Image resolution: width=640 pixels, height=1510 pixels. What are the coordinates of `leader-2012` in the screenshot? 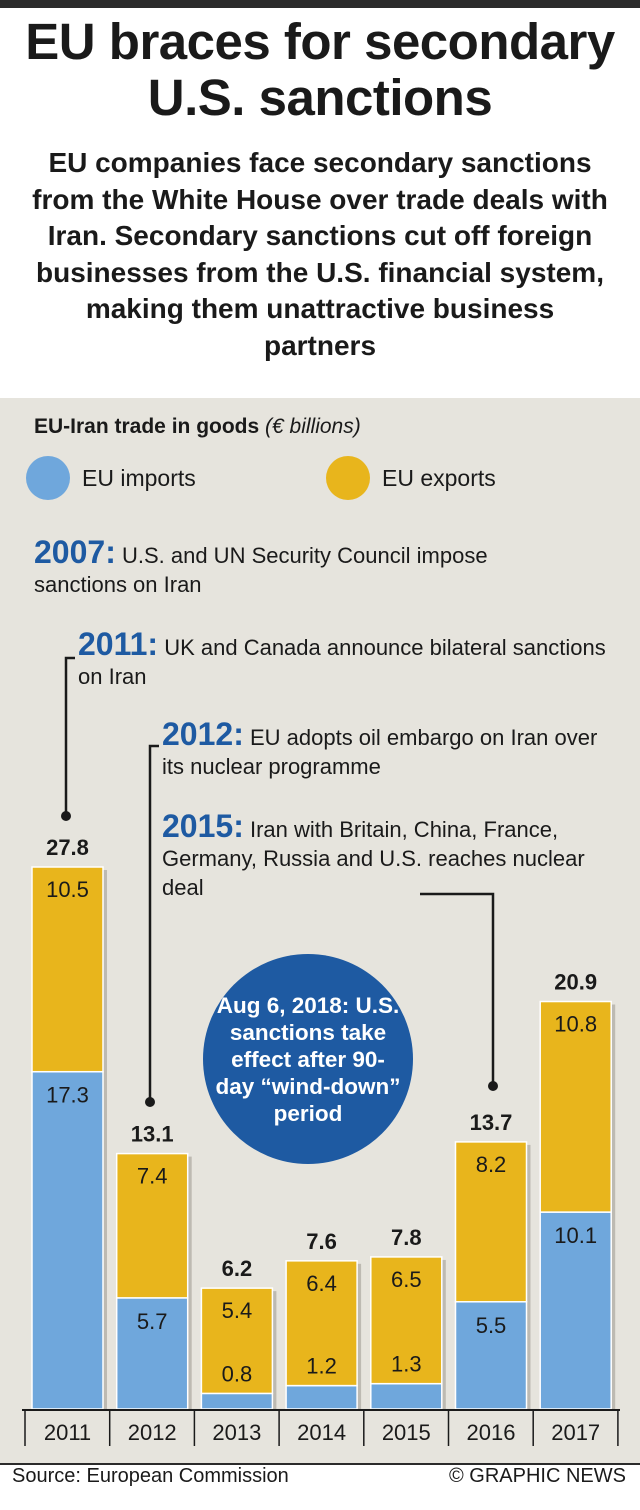 It's located at (153, 923).